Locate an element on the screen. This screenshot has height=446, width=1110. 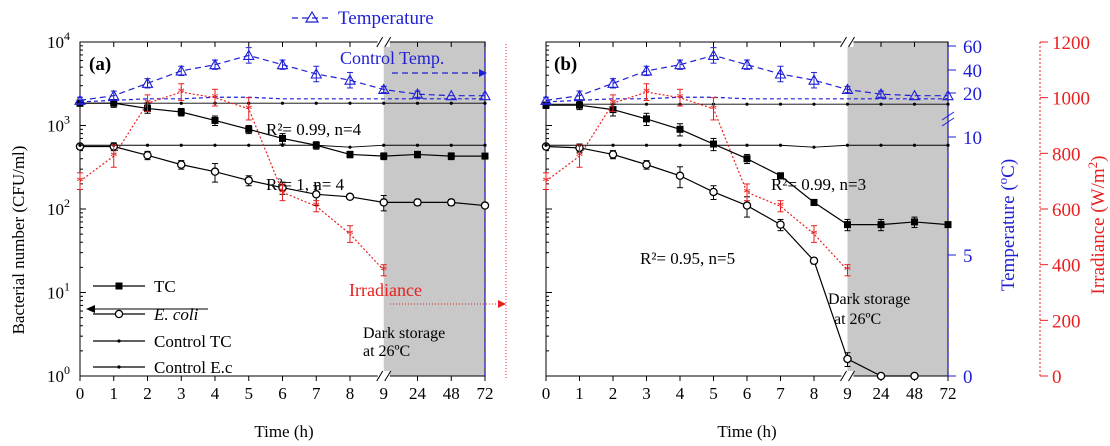
temperature-legend-marker is located at coordinates (312, 16).